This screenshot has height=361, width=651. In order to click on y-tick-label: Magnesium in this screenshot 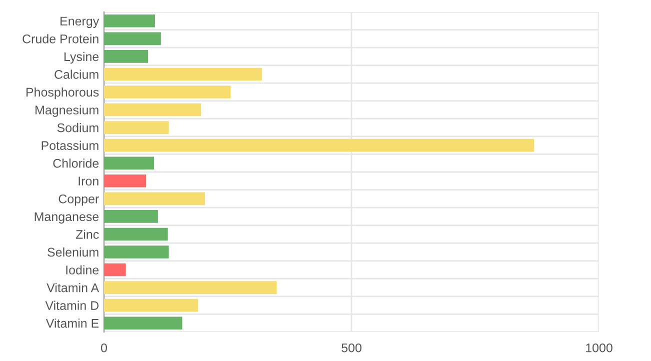, I will do `click(67, 111)`.